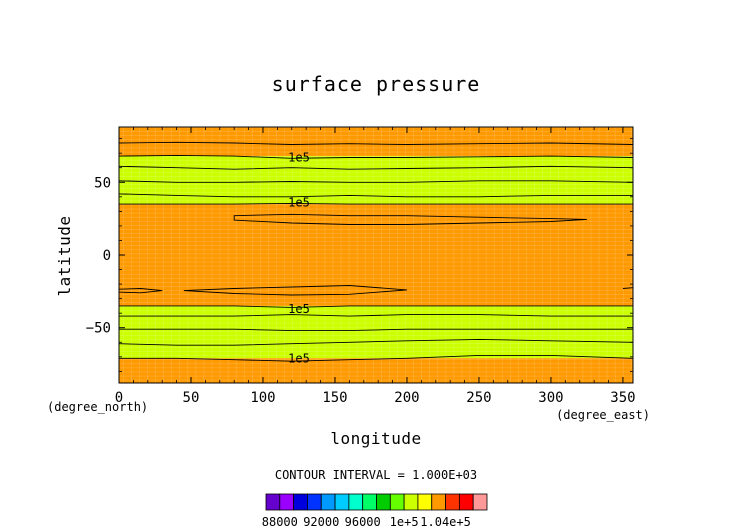 This screenshot has height=532, width=752. What do you see at coordinates (376, 358) in the screenshot?
I see `contour-line-c11` at bounding box center [376, 358].